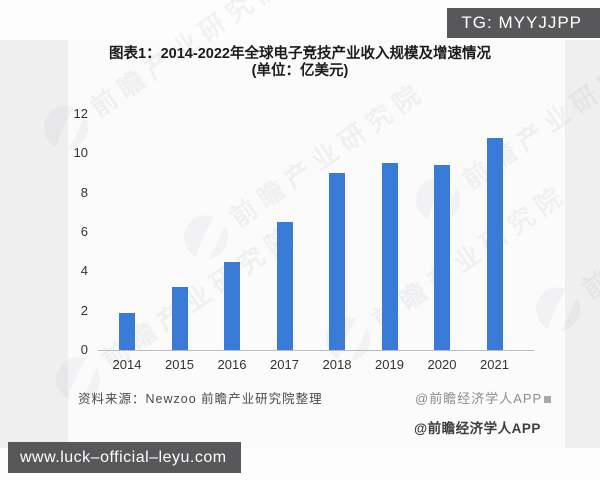 The image size is (600, 480). I want to click on bar-2020, so click(442, 257).